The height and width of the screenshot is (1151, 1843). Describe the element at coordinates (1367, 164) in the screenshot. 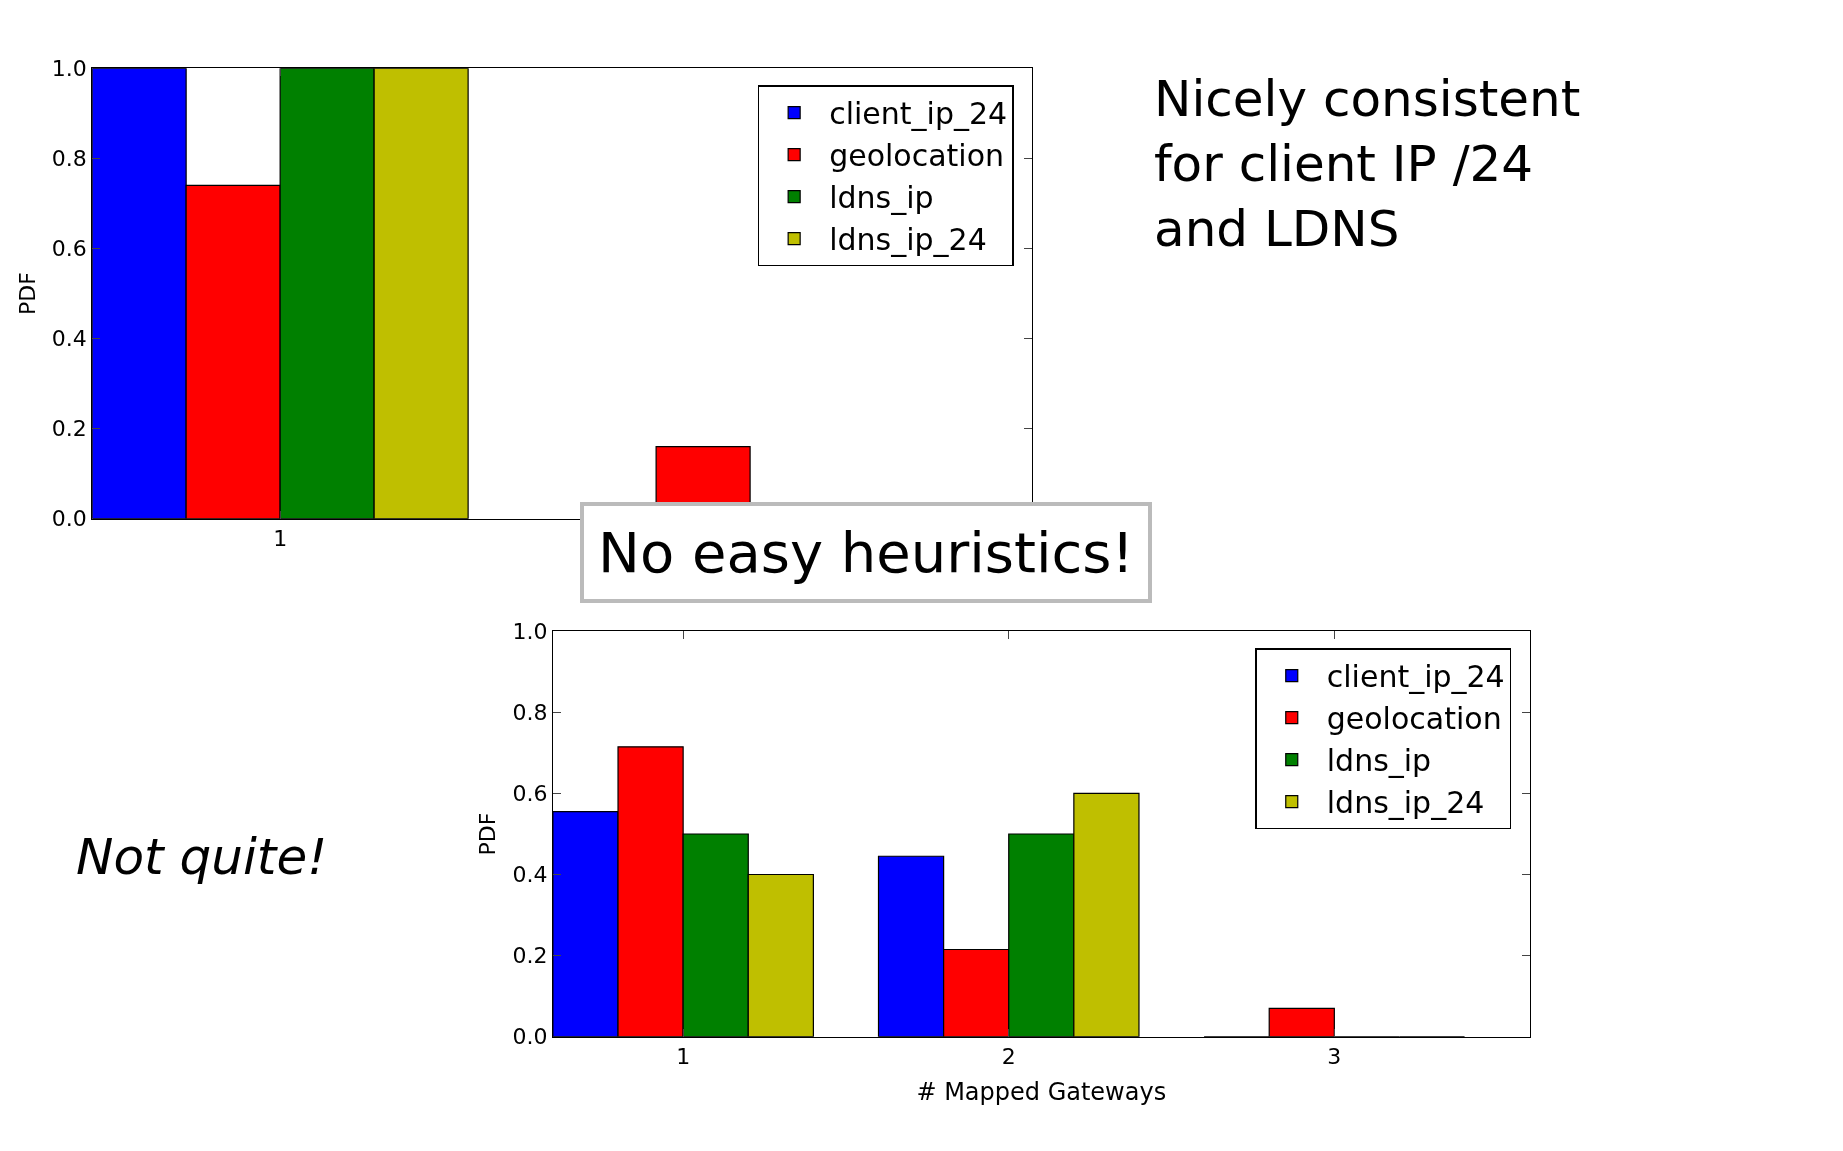

I see `text: Nicely consistent for client IP /24 and LDNS` at that location.